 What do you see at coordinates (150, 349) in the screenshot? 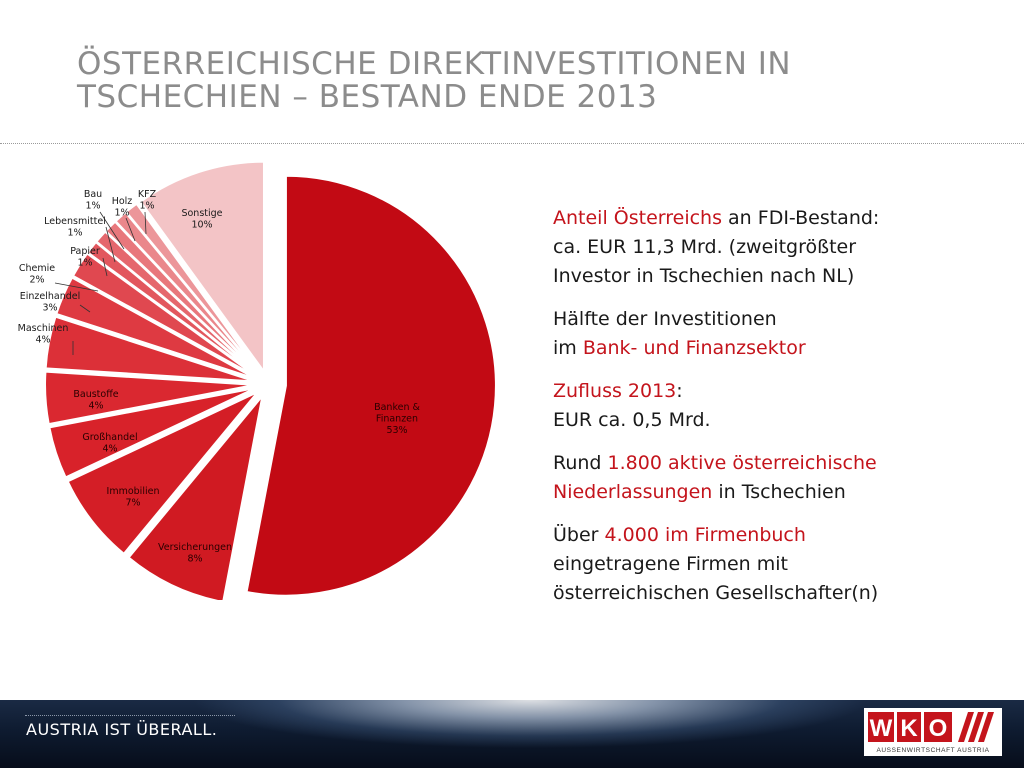
I see `pie-slice-maschinen` at bounding box center [150, 349].